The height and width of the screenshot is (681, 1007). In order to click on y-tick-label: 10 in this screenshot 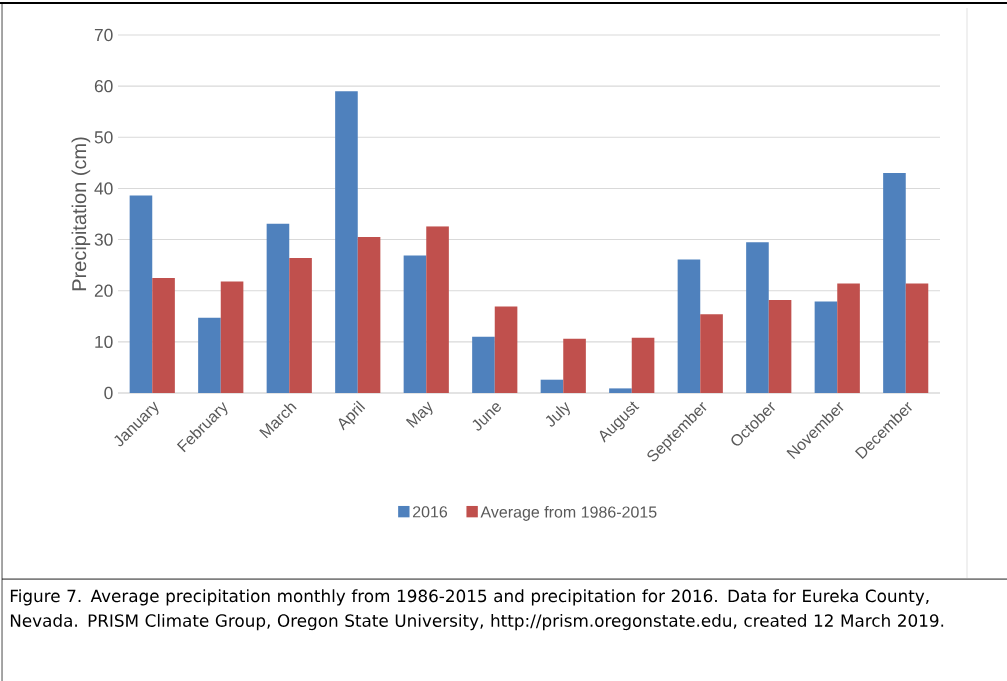, I will do `click(104, 341)`.